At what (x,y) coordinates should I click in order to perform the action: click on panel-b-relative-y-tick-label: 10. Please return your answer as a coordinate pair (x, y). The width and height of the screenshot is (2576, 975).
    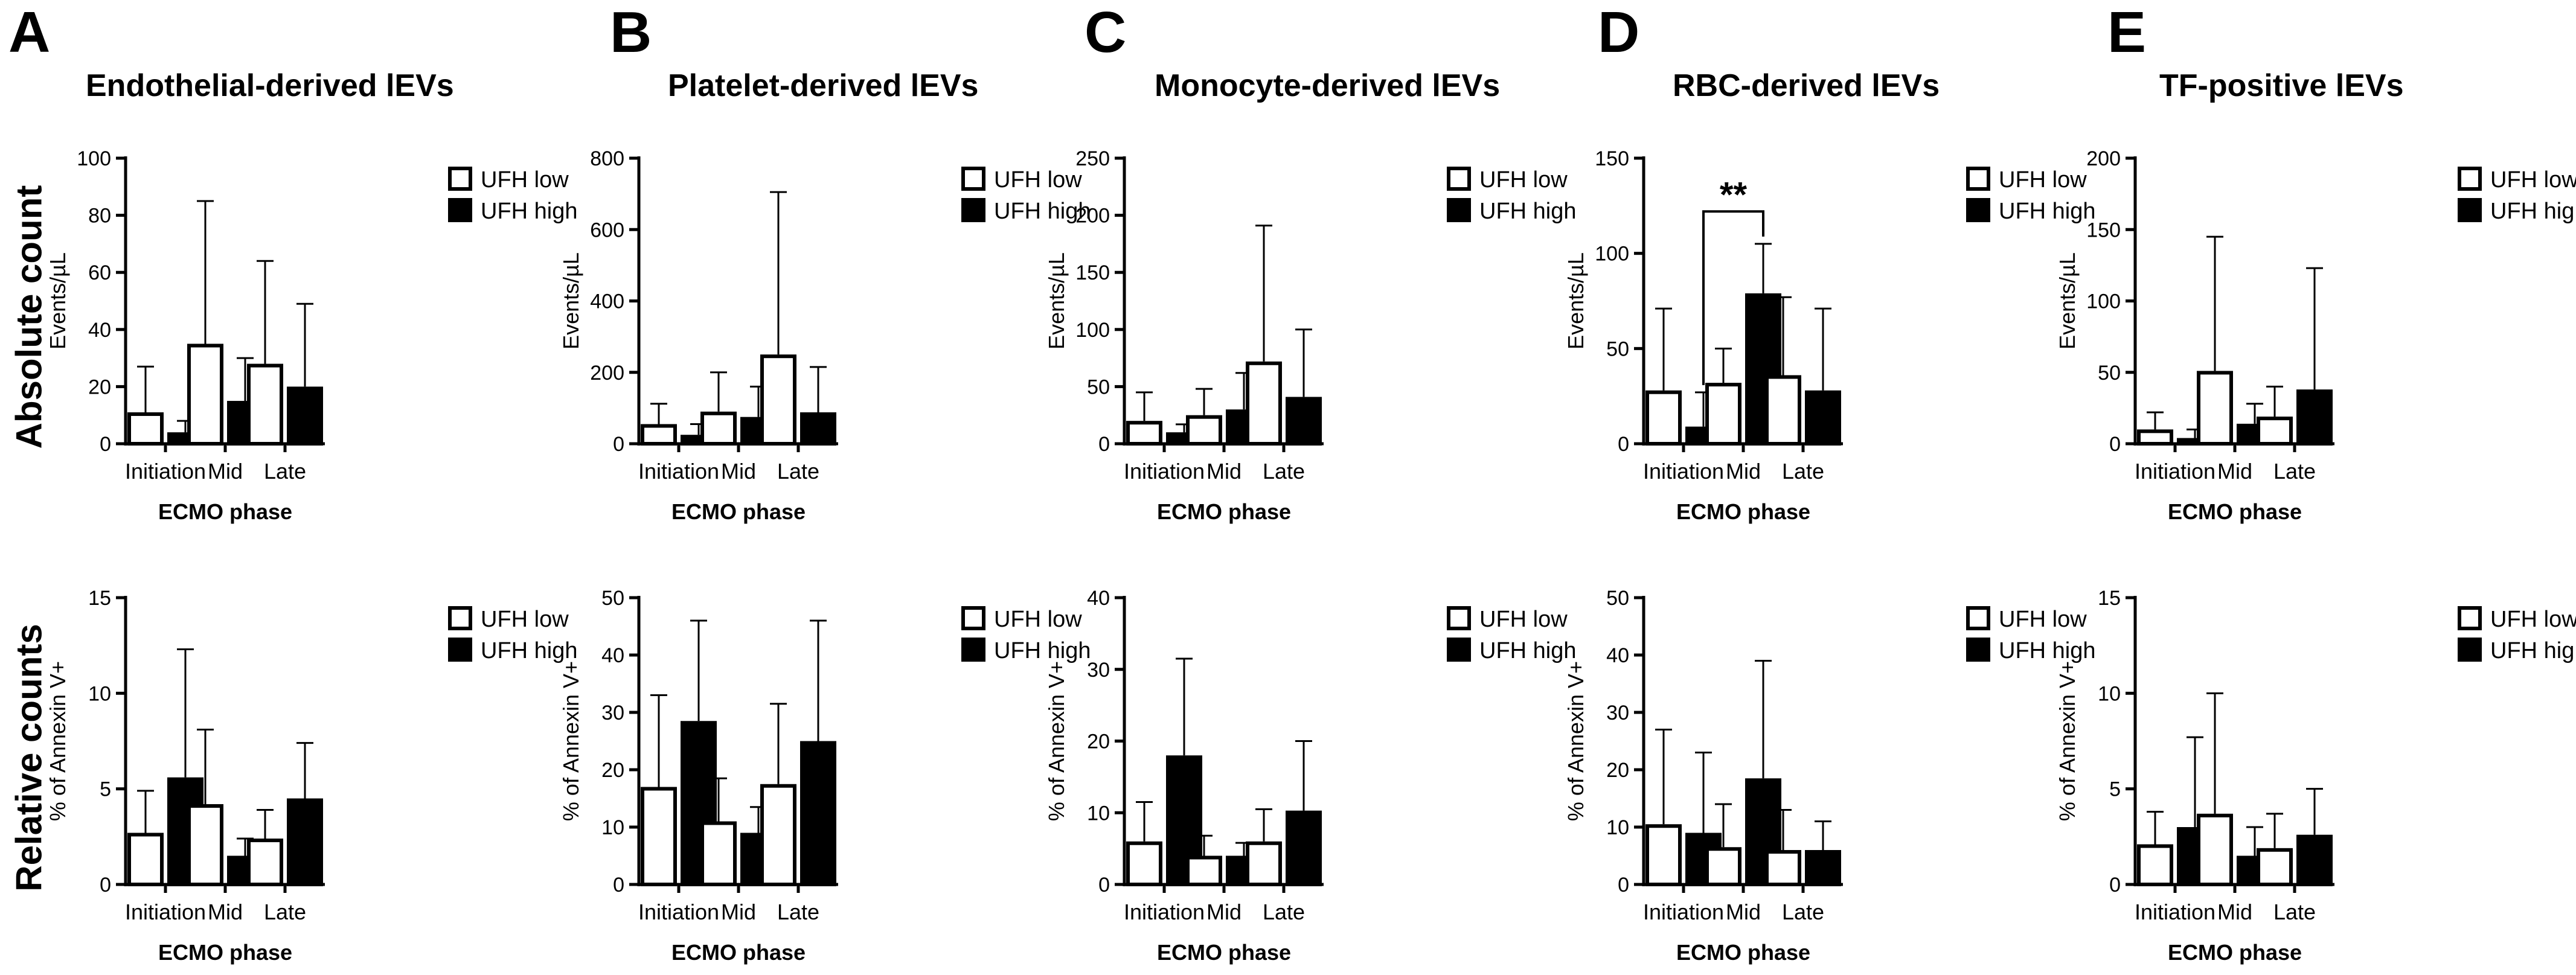
    Looking at the image, I should click on (612, 827).